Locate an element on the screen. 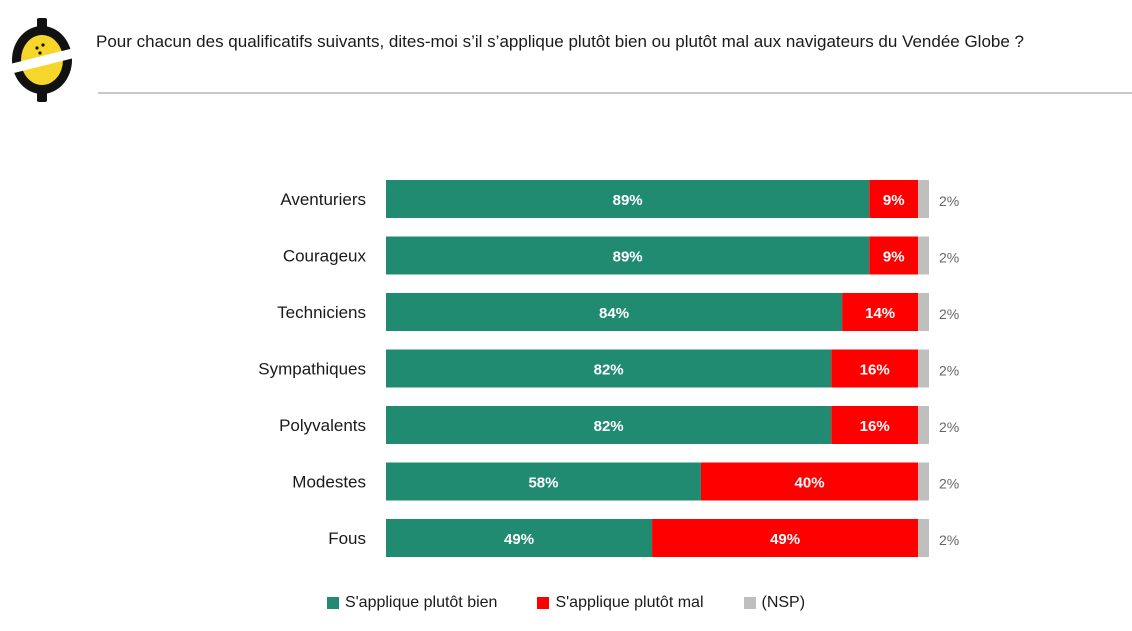  legend-item-bien: S'applique plutôt bien is located at coordinates (412, 603).